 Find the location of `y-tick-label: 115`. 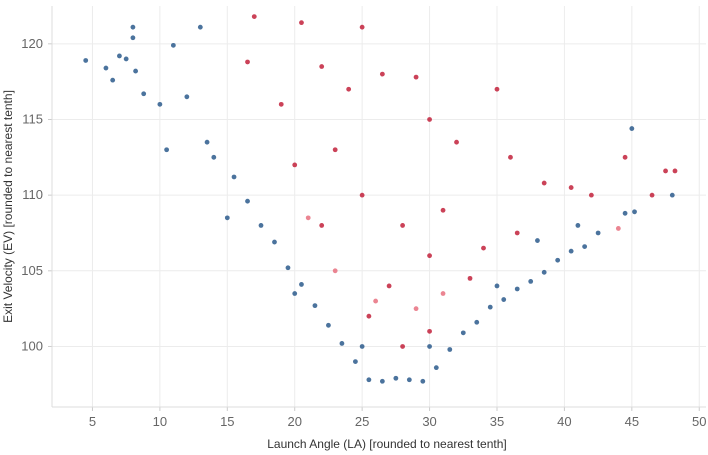

y-tick-label: 115 is located at coordinates (32, 118).